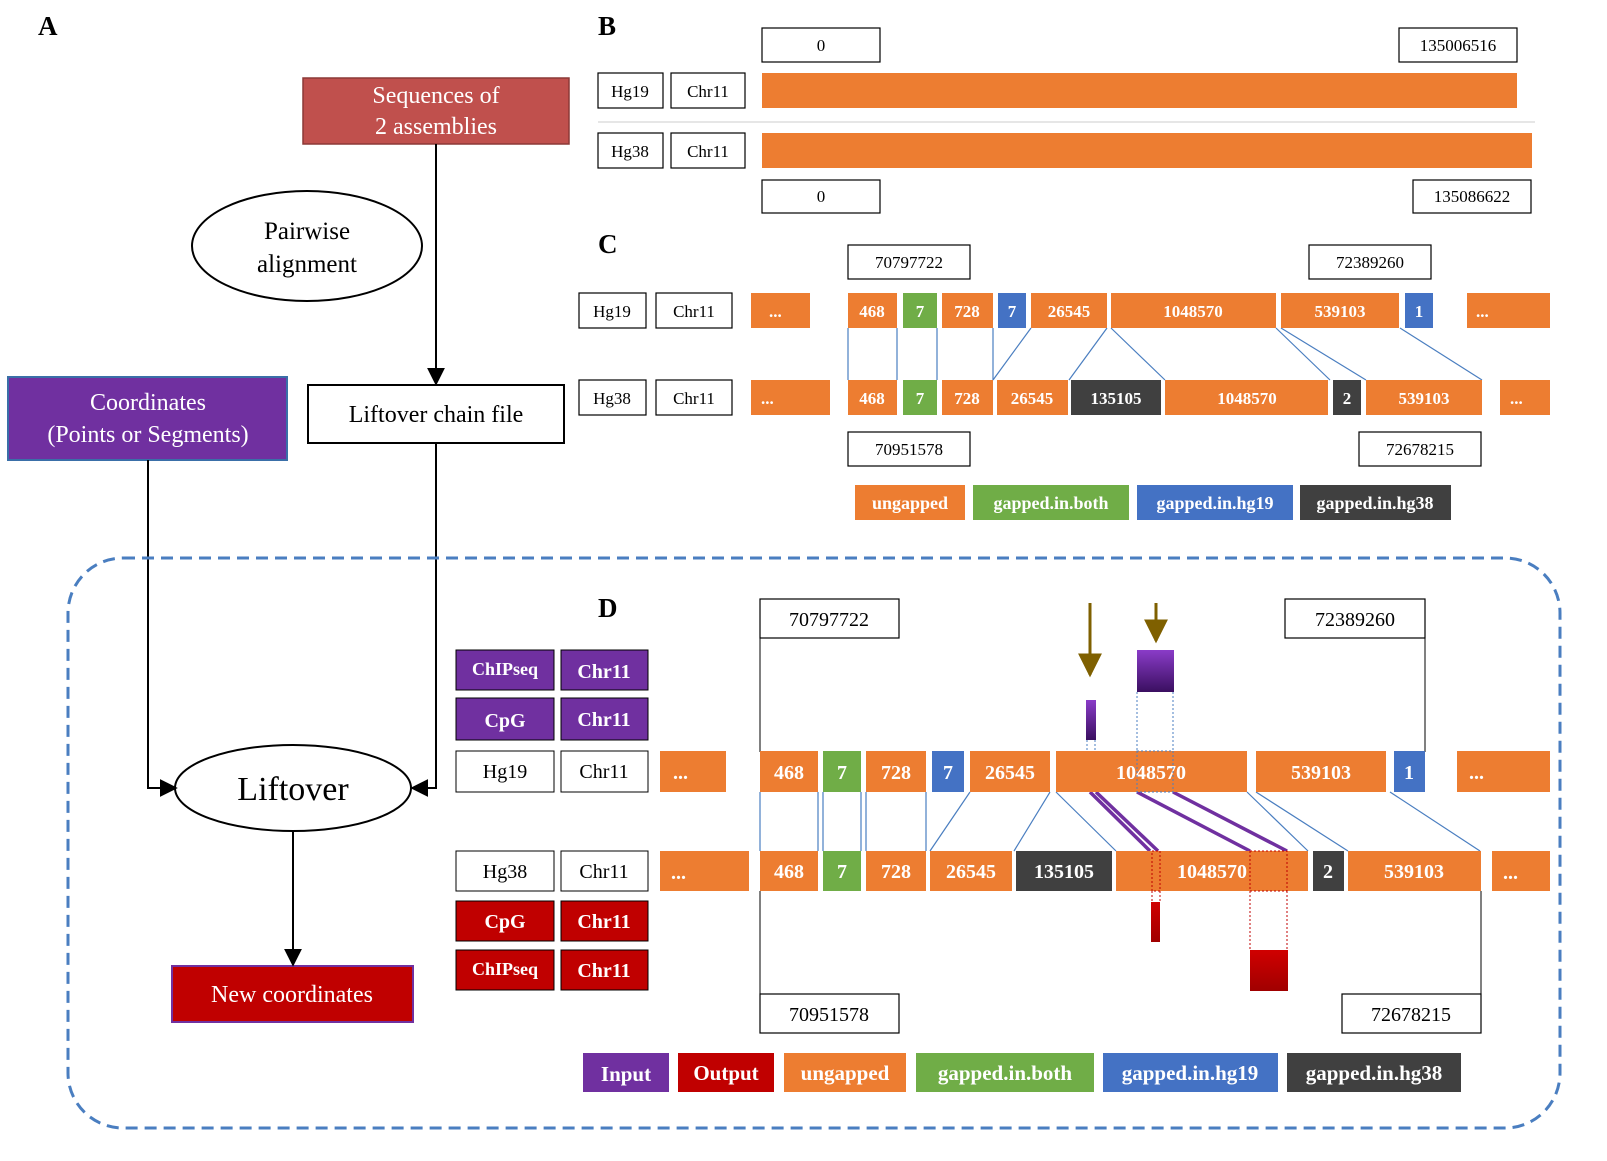  I want to click on hg38-ellipsis-left-block-d, so click(704, 871).